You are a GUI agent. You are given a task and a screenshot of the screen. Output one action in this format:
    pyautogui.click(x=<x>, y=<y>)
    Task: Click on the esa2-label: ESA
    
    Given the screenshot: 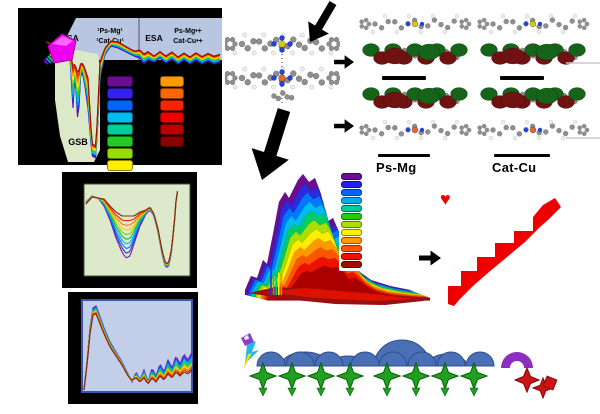 What is the action you would take?
    pyautogui.click(x=153, y=38)
    